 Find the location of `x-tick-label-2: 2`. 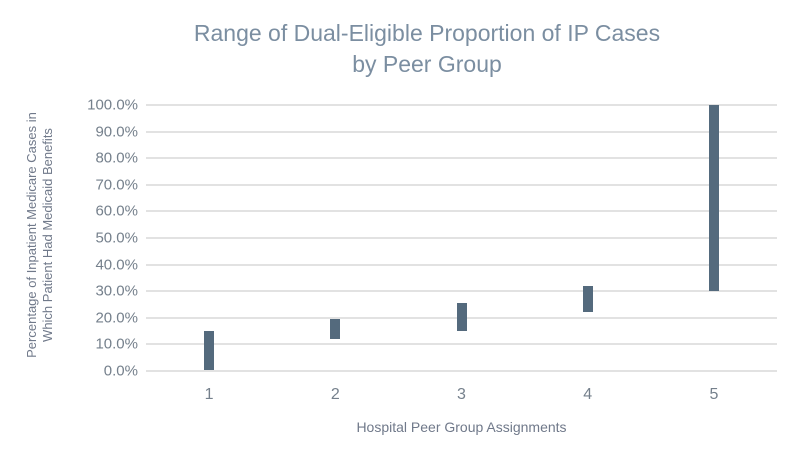

x-tick-label-2: 2 is located at coordinates (335, 394).